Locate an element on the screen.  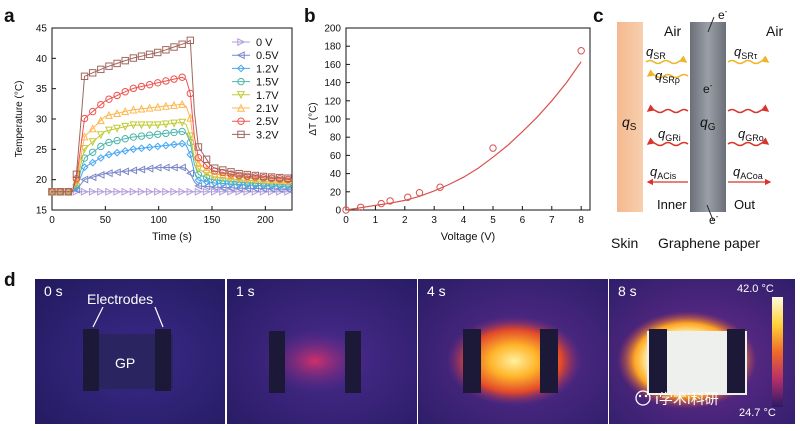
thermal-frame-4s: 4 s is located at coordinates (513, 351).